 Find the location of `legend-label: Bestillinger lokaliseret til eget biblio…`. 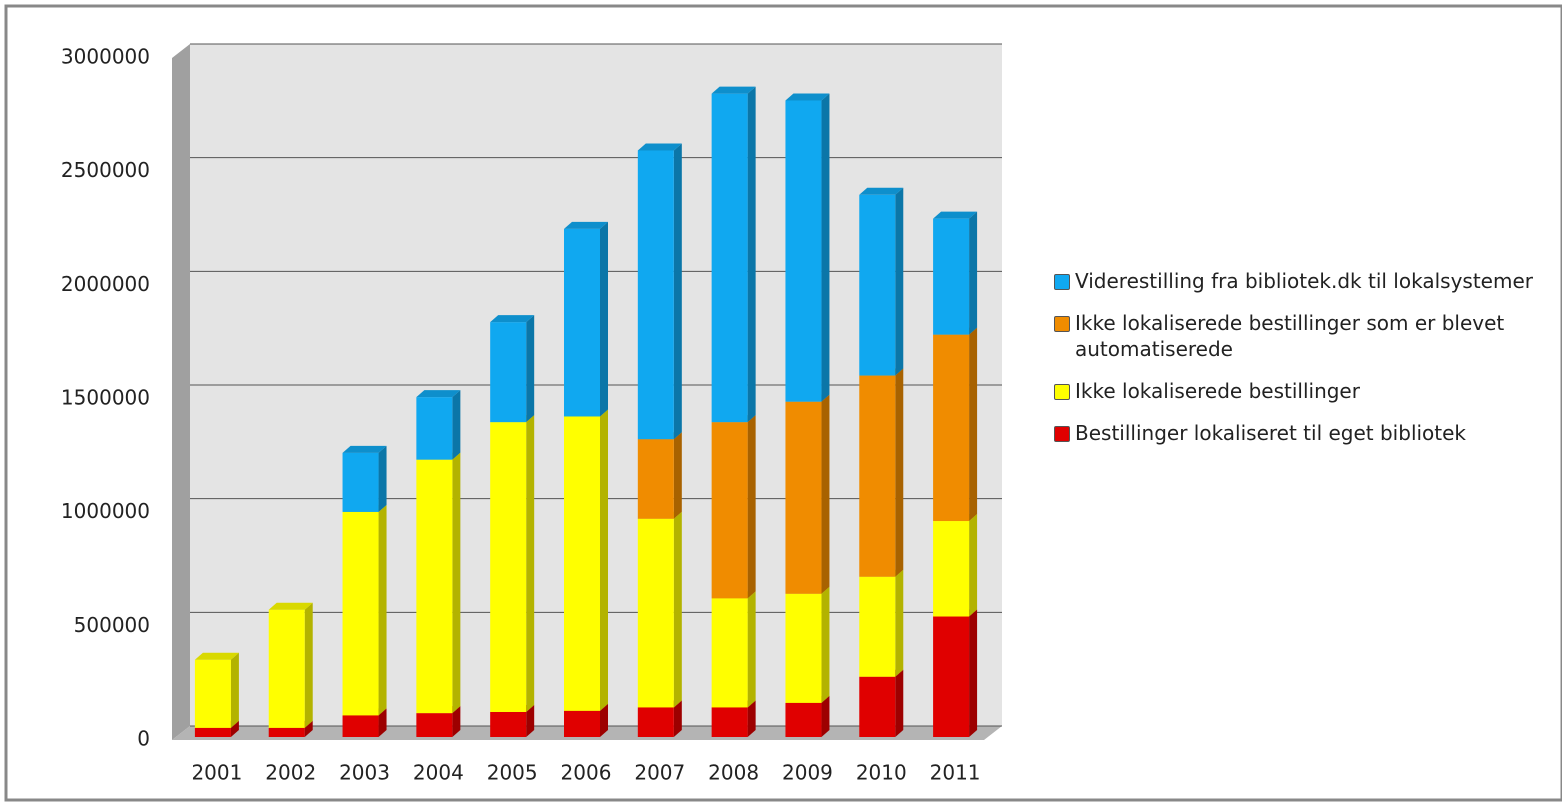

legend-label: Bestillinger lokaliseret til eget biblio… is located at coordinates (1271, 433).